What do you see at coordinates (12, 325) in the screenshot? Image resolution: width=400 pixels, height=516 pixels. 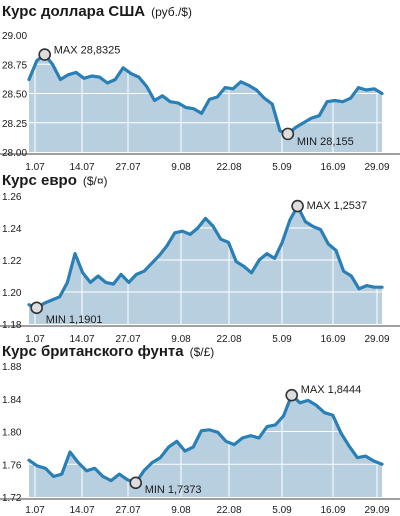 I see `y-tick-label: 1.18` at bounding box center [12, 325].